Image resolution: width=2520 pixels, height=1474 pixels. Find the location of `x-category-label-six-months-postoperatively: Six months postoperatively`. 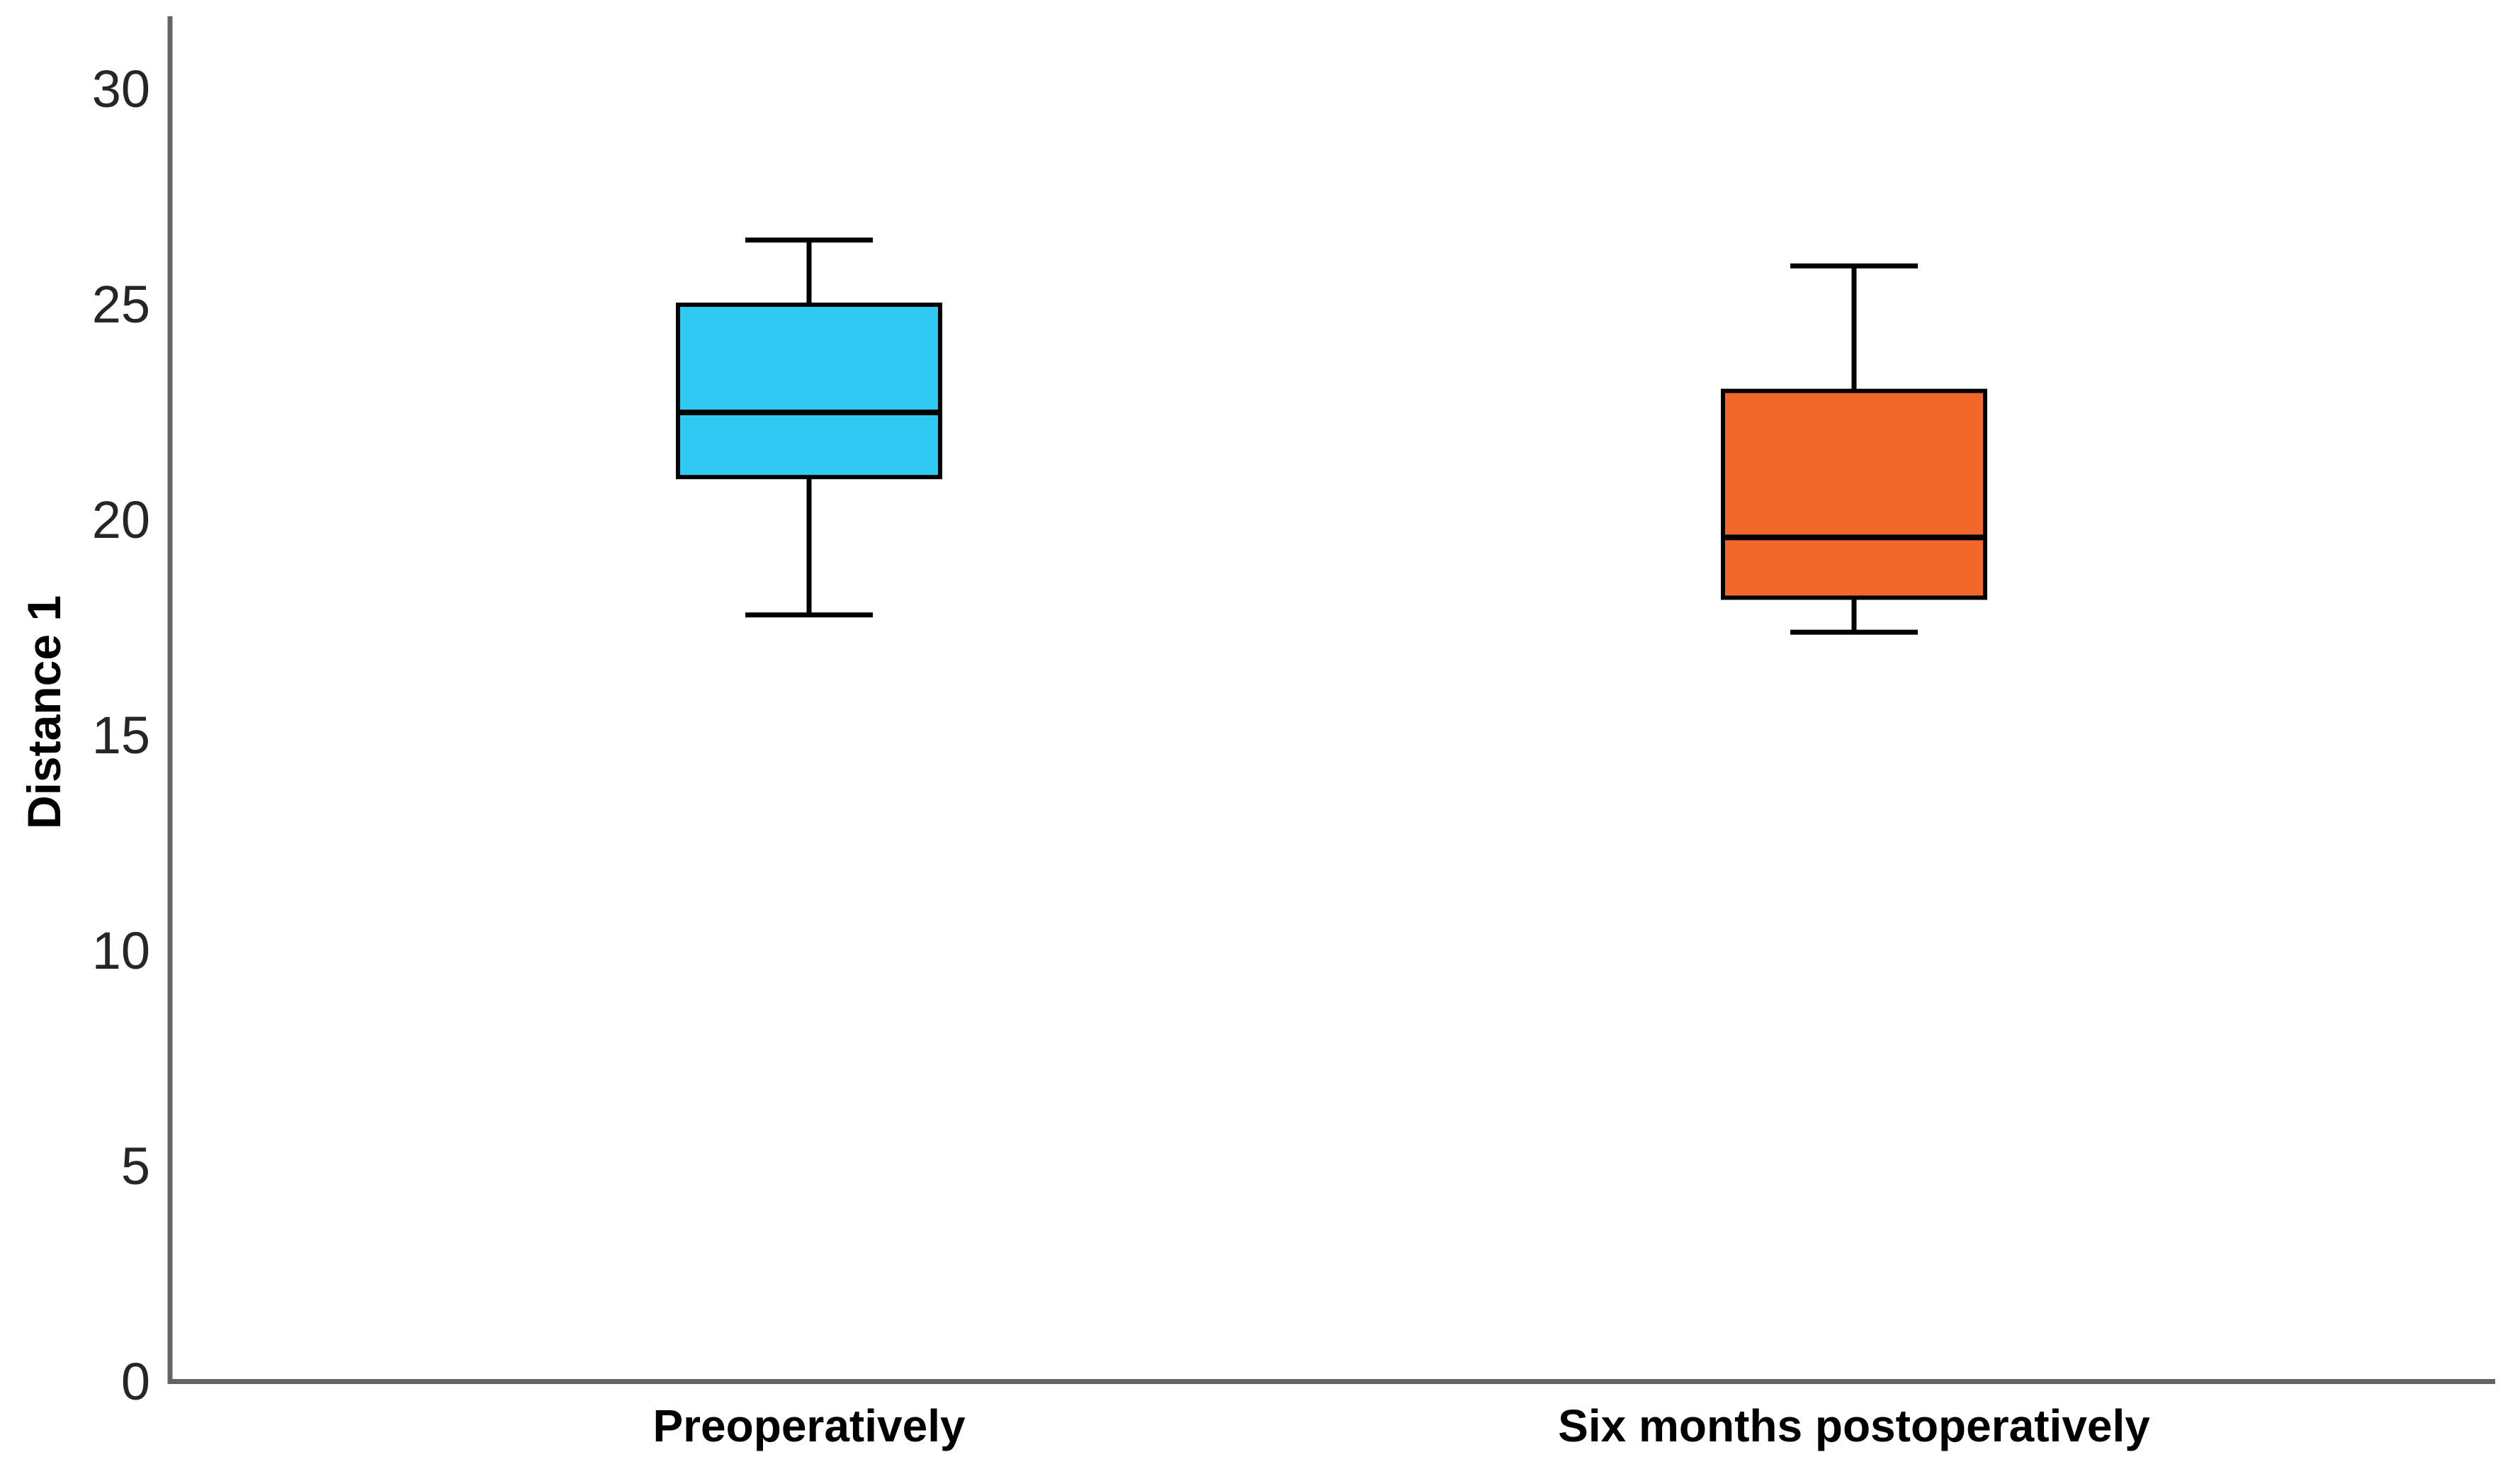

x-category-label-six-months-postoperatively: Six months postoperatively is located at coordinates (1854, 1426).